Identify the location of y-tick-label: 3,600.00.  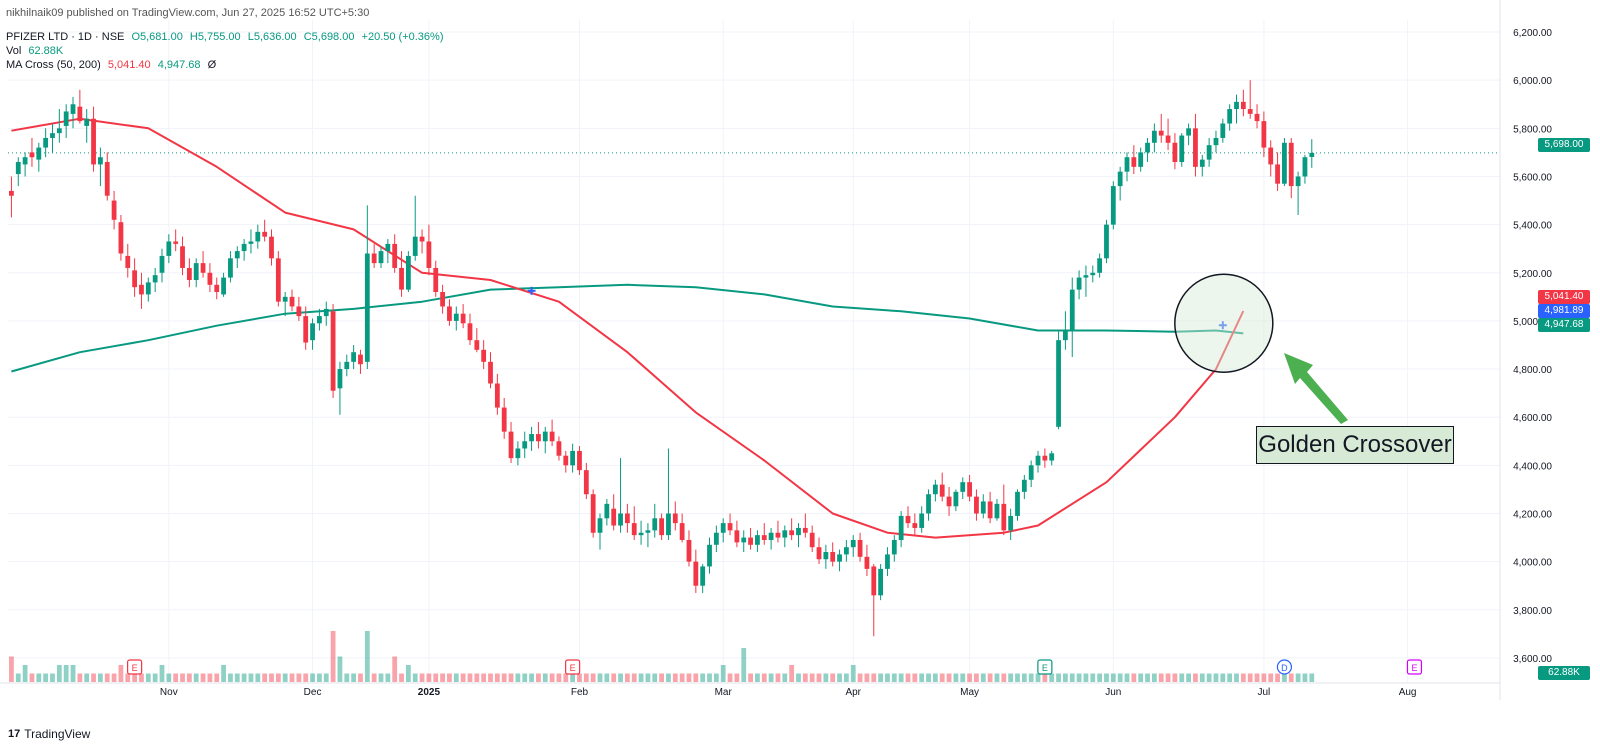
(1532, 659).